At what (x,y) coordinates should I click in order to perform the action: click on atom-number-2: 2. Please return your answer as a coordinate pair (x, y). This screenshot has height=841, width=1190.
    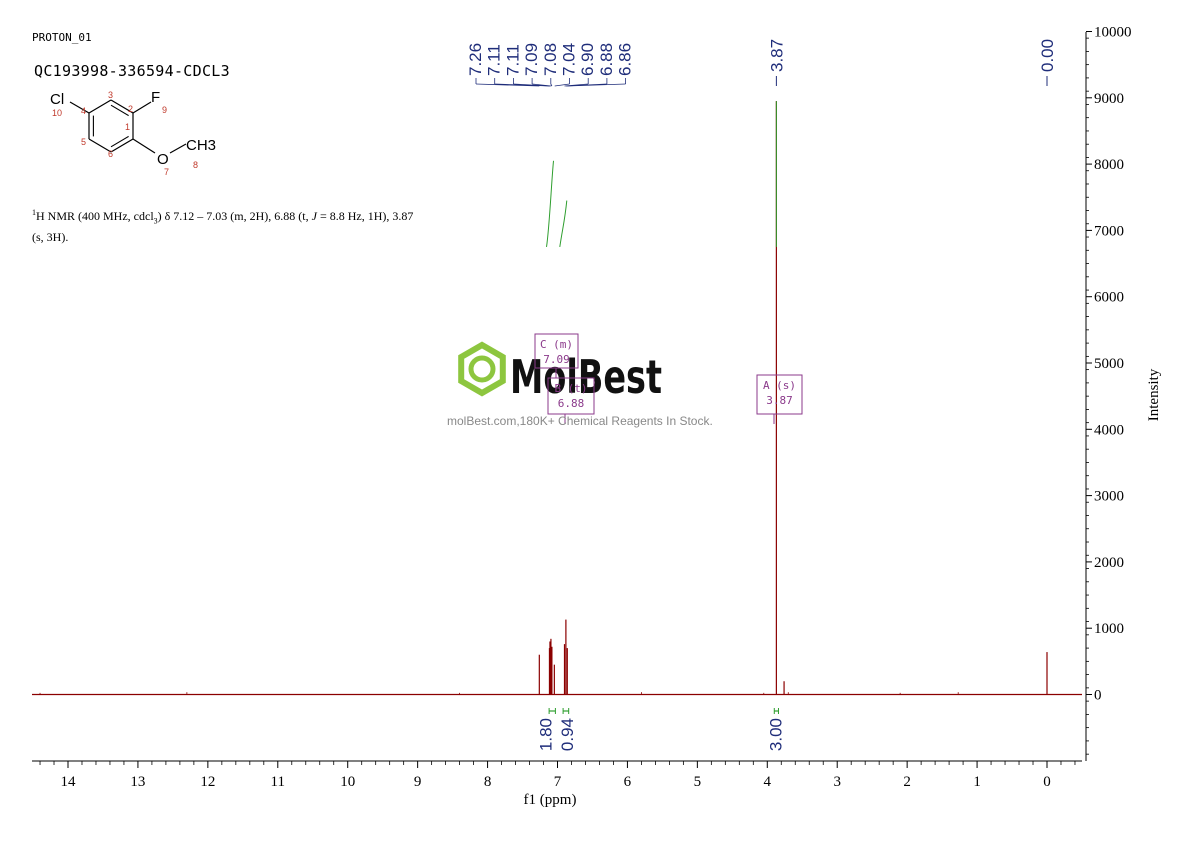
    Looking at the image, I should click on (130, 109).